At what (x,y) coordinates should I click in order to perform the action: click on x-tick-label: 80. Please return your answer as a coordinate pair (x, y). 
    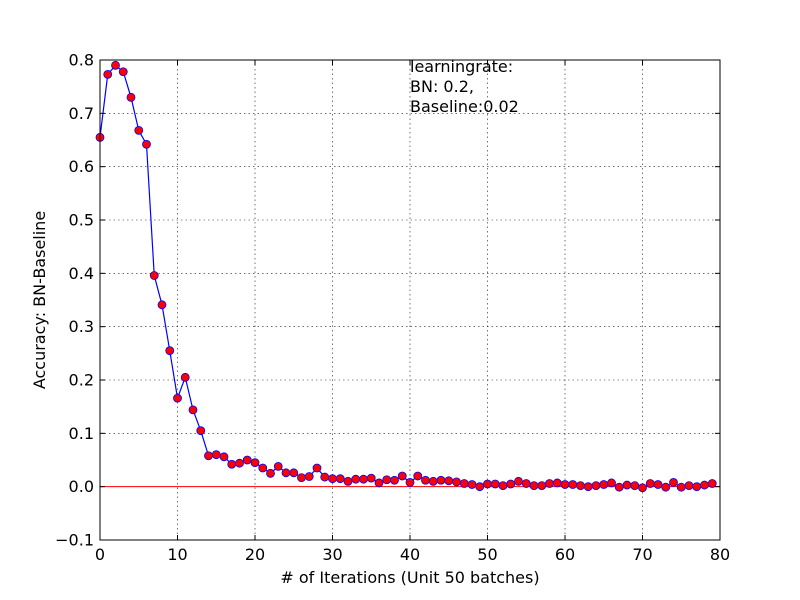
    Looking at the image, I should click on (720, 554).